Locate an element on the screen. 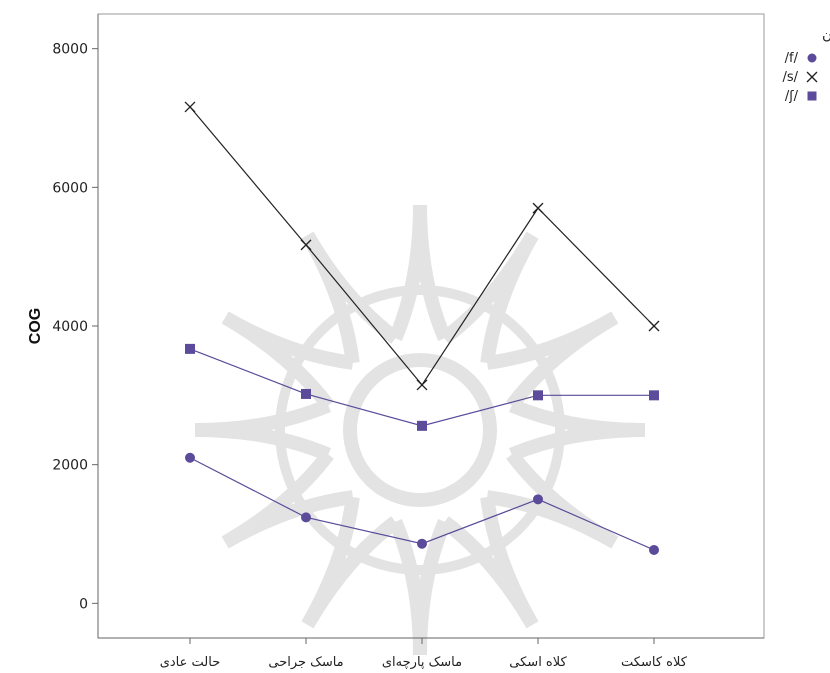  legend-label: /s/ is located at coordinates (790, 77).